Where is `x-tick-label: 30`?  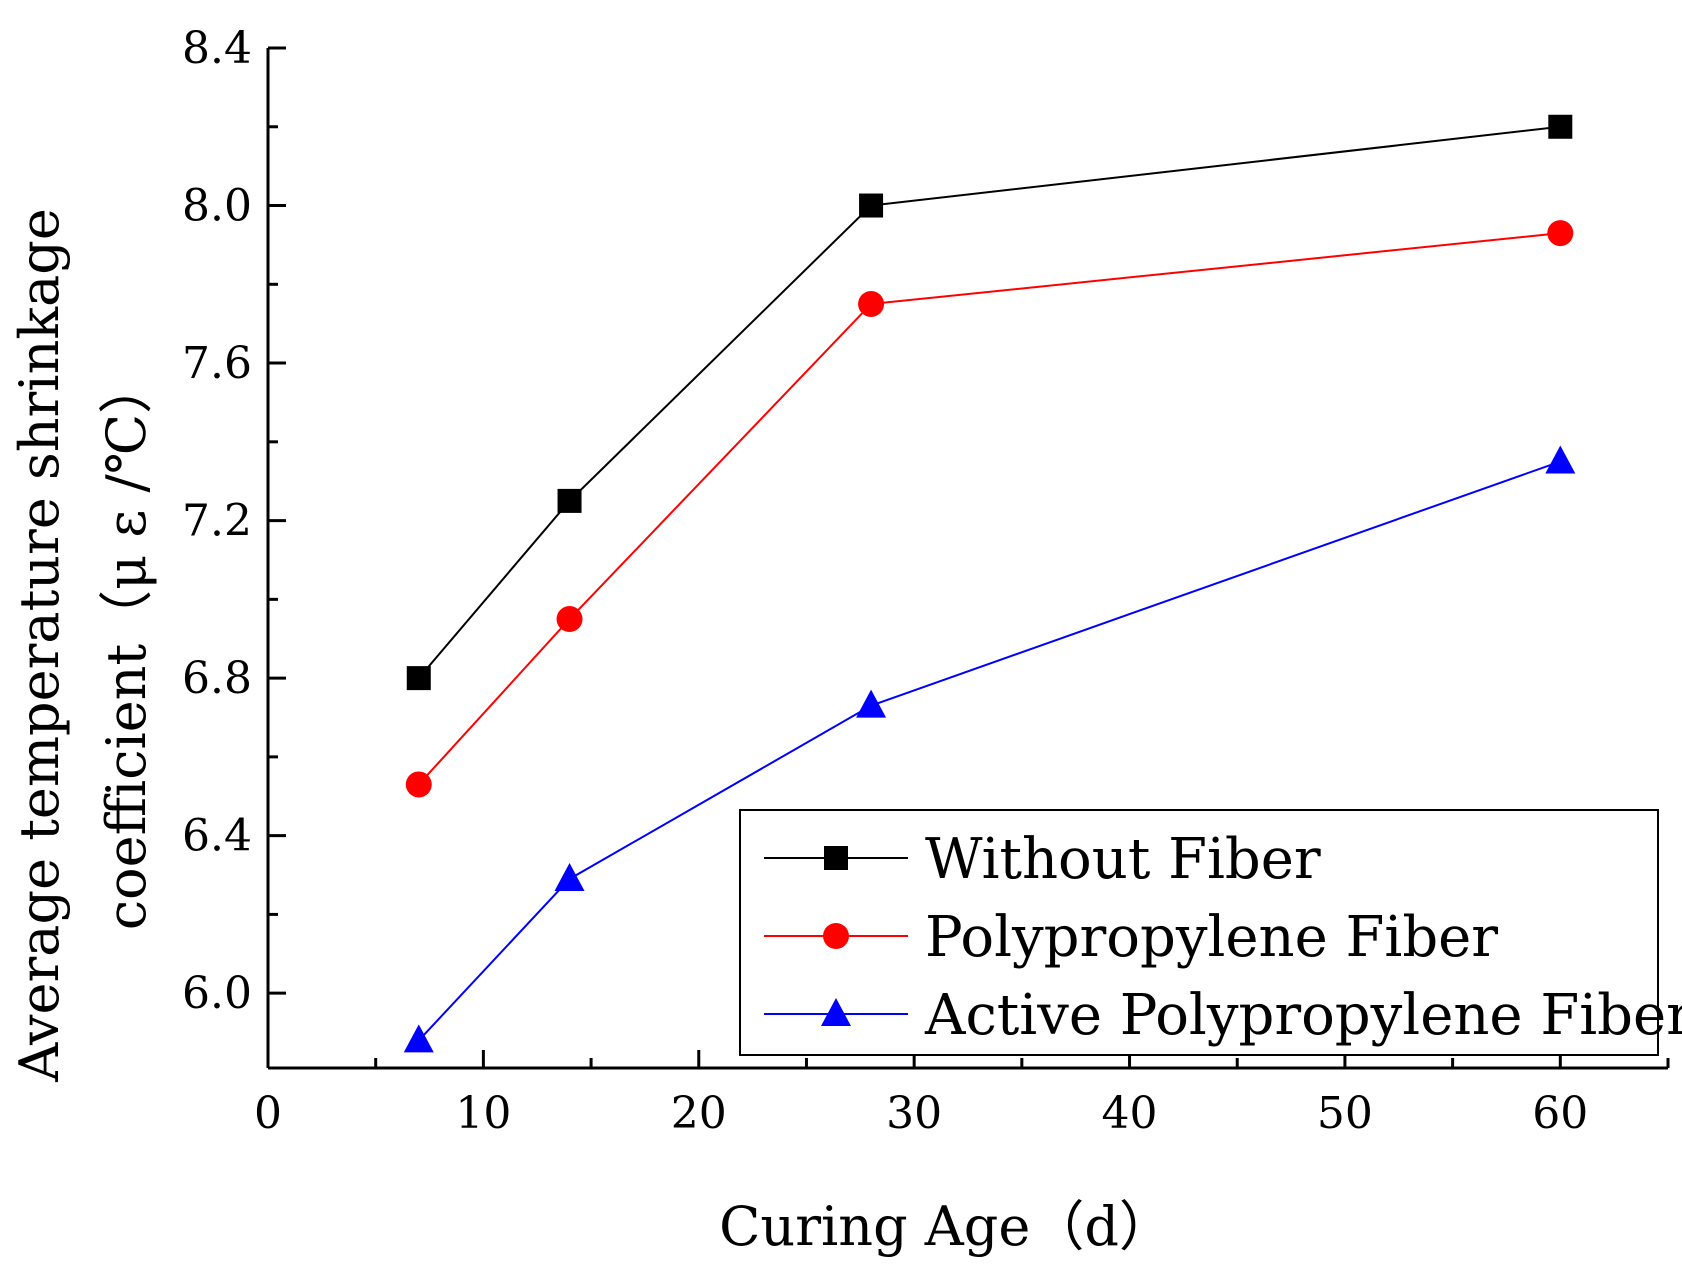
x-tick-label: 30 is located at coordinates (914, 1113).